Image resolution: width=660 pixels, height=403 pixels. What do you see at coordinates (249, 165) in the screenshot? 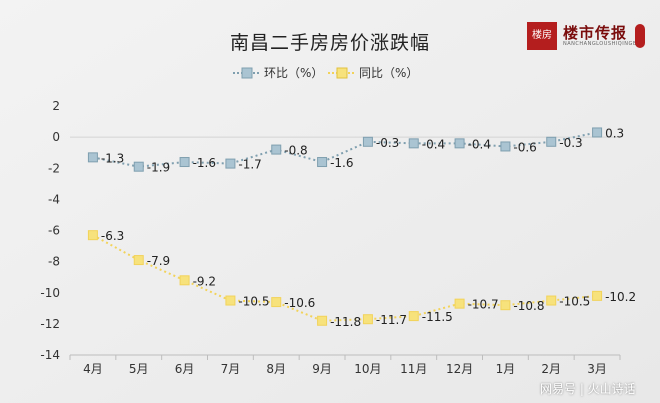
I see `data-label: -1.7` at bounding box center [249, 165].